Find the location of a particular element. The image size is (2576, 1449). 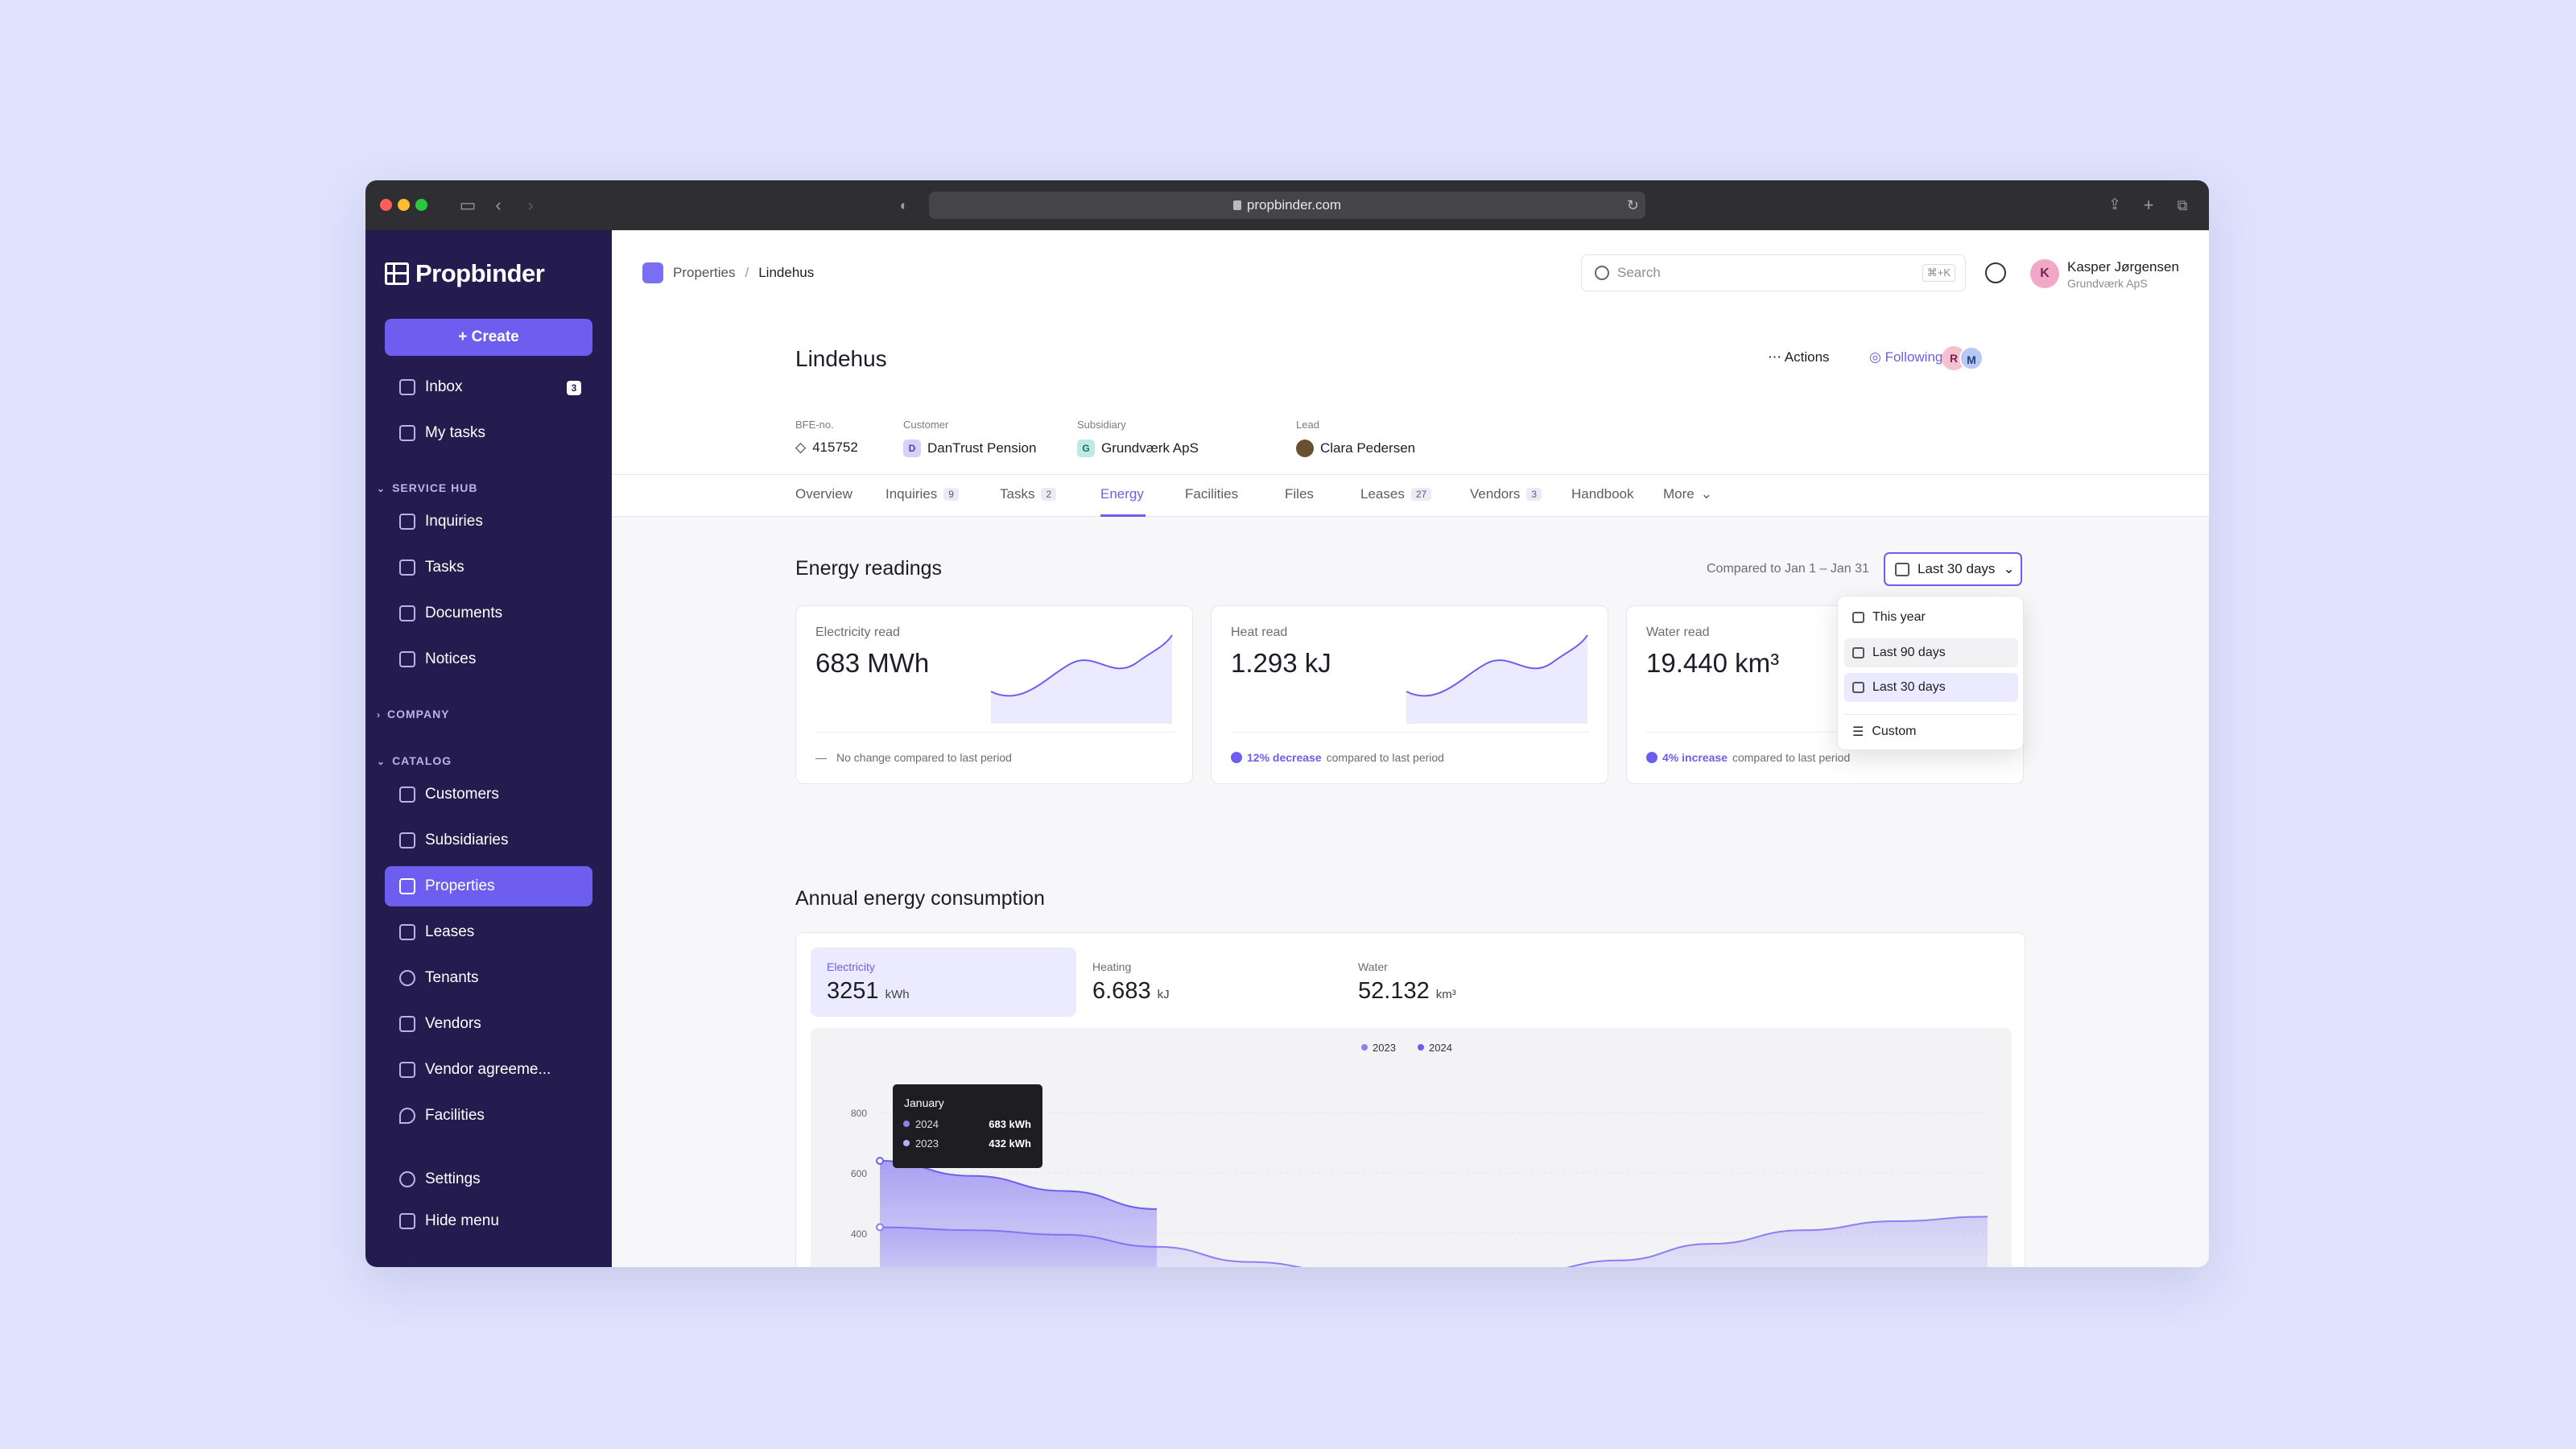

card-change: 4% increase is located at coordinates (1695, 757).